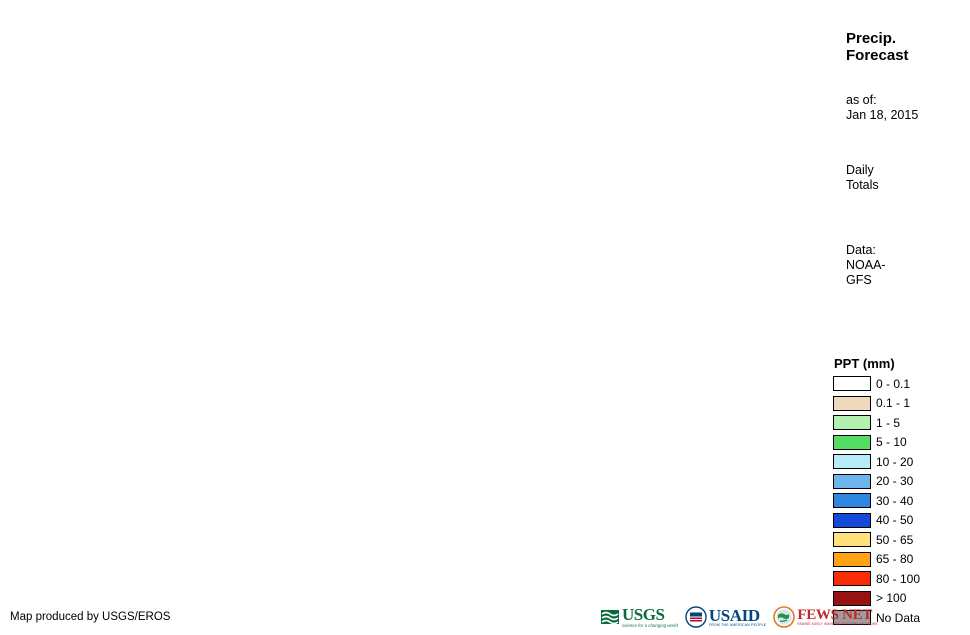 This screenshot has height=635, width=970. Describe the element at coordinates (864, 363) in the screenshot. I see `legend-title: PPT (mm)` at that location.